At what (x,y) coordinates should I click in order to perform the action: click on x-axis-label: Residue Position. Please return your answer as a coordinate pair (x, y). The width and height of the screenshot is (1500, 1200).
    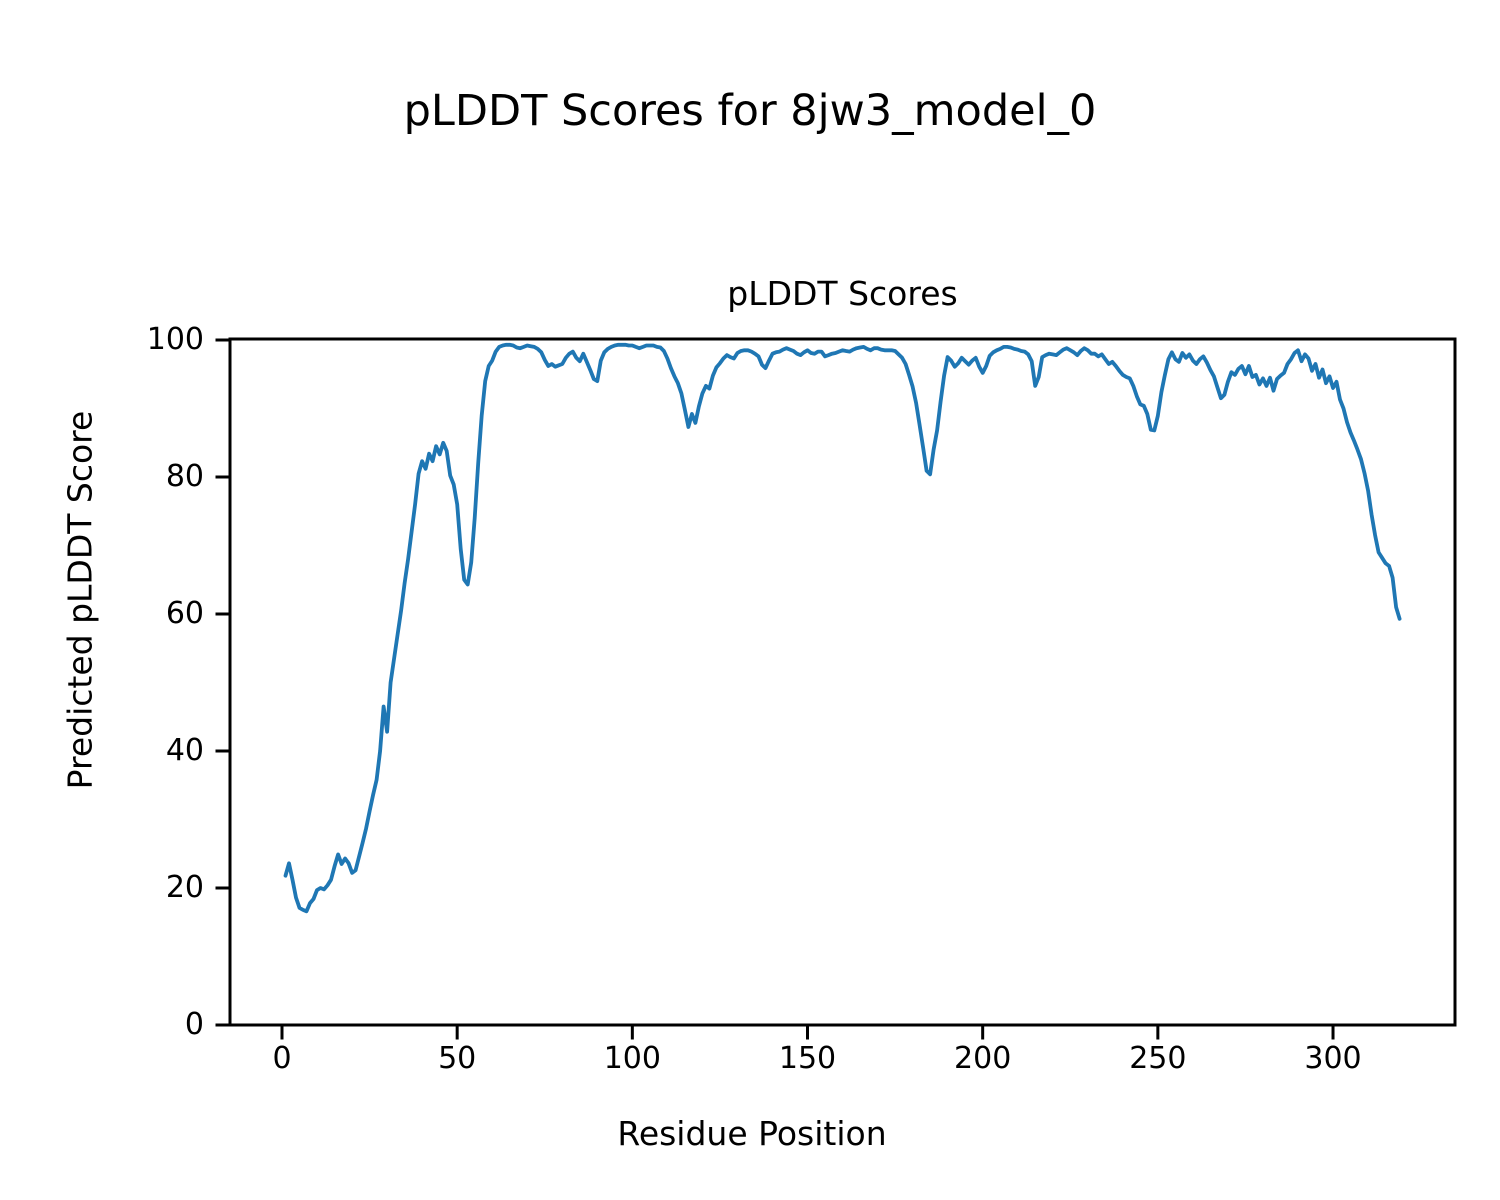
    Looking at the image, I should click on (752, 1133).